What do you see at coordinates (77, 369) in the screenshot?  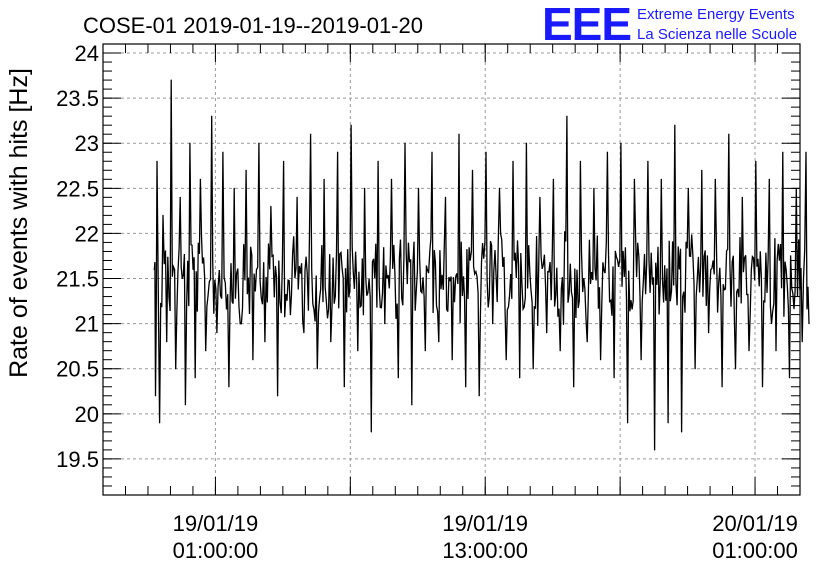 I see `y-tick-label: 20.5` at bounding box center [77, 369].